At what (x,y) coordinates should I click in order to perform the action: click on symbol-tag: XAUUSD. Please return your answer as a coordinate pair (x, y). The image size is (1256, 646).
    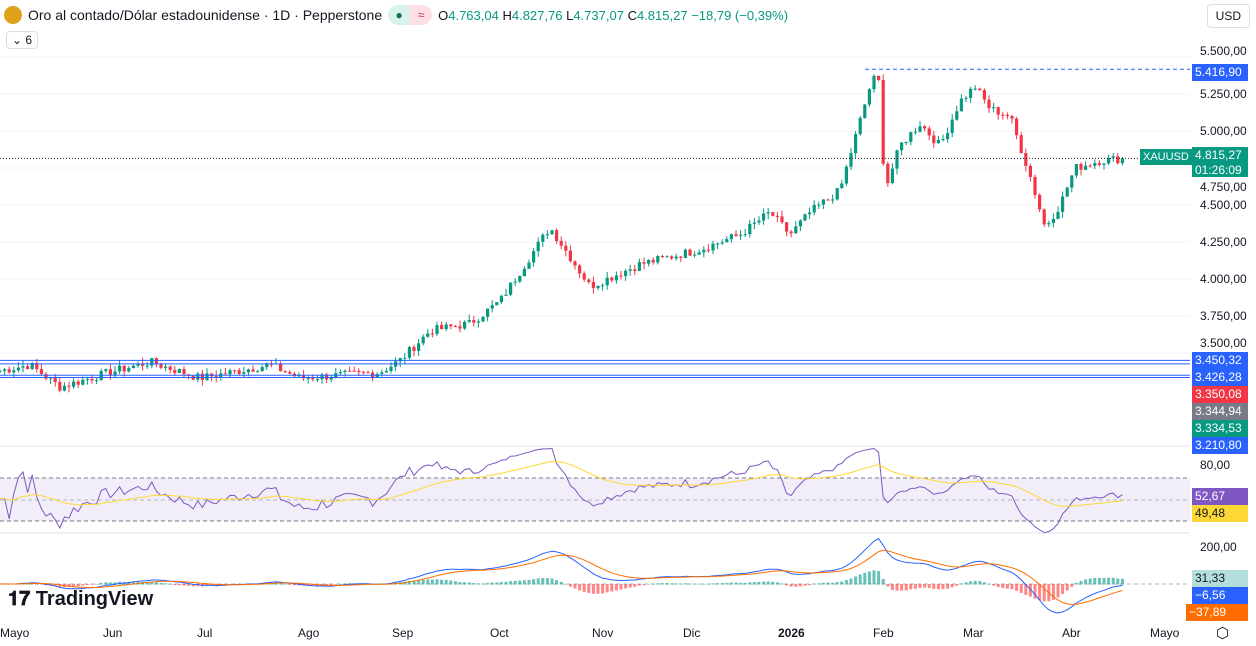
    Looking at the image, I should click on (1166, 157).